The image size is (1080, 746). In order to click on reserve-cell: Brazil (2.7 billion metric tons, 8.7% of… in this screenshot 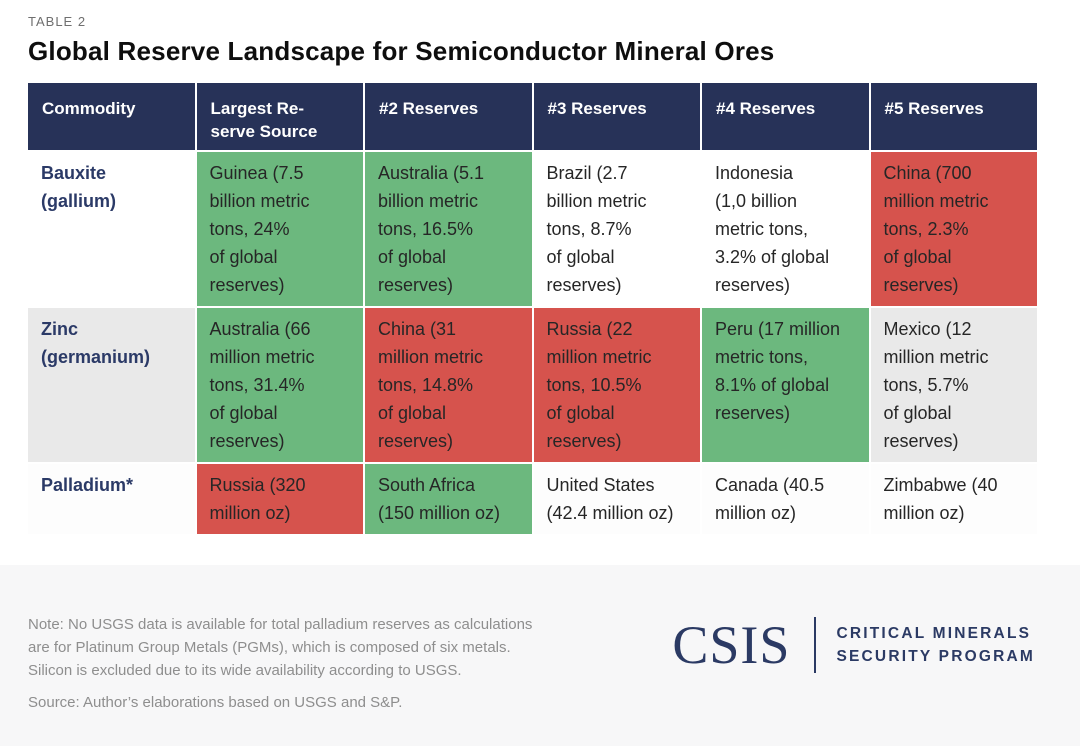, I will do `click(616, 229)`.